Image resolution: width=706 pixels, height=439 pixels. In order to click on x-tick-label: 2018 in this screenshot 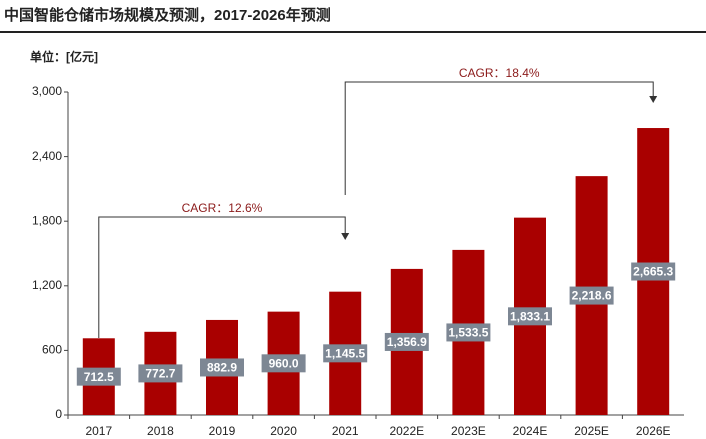, I will do `click(160, 431)`.